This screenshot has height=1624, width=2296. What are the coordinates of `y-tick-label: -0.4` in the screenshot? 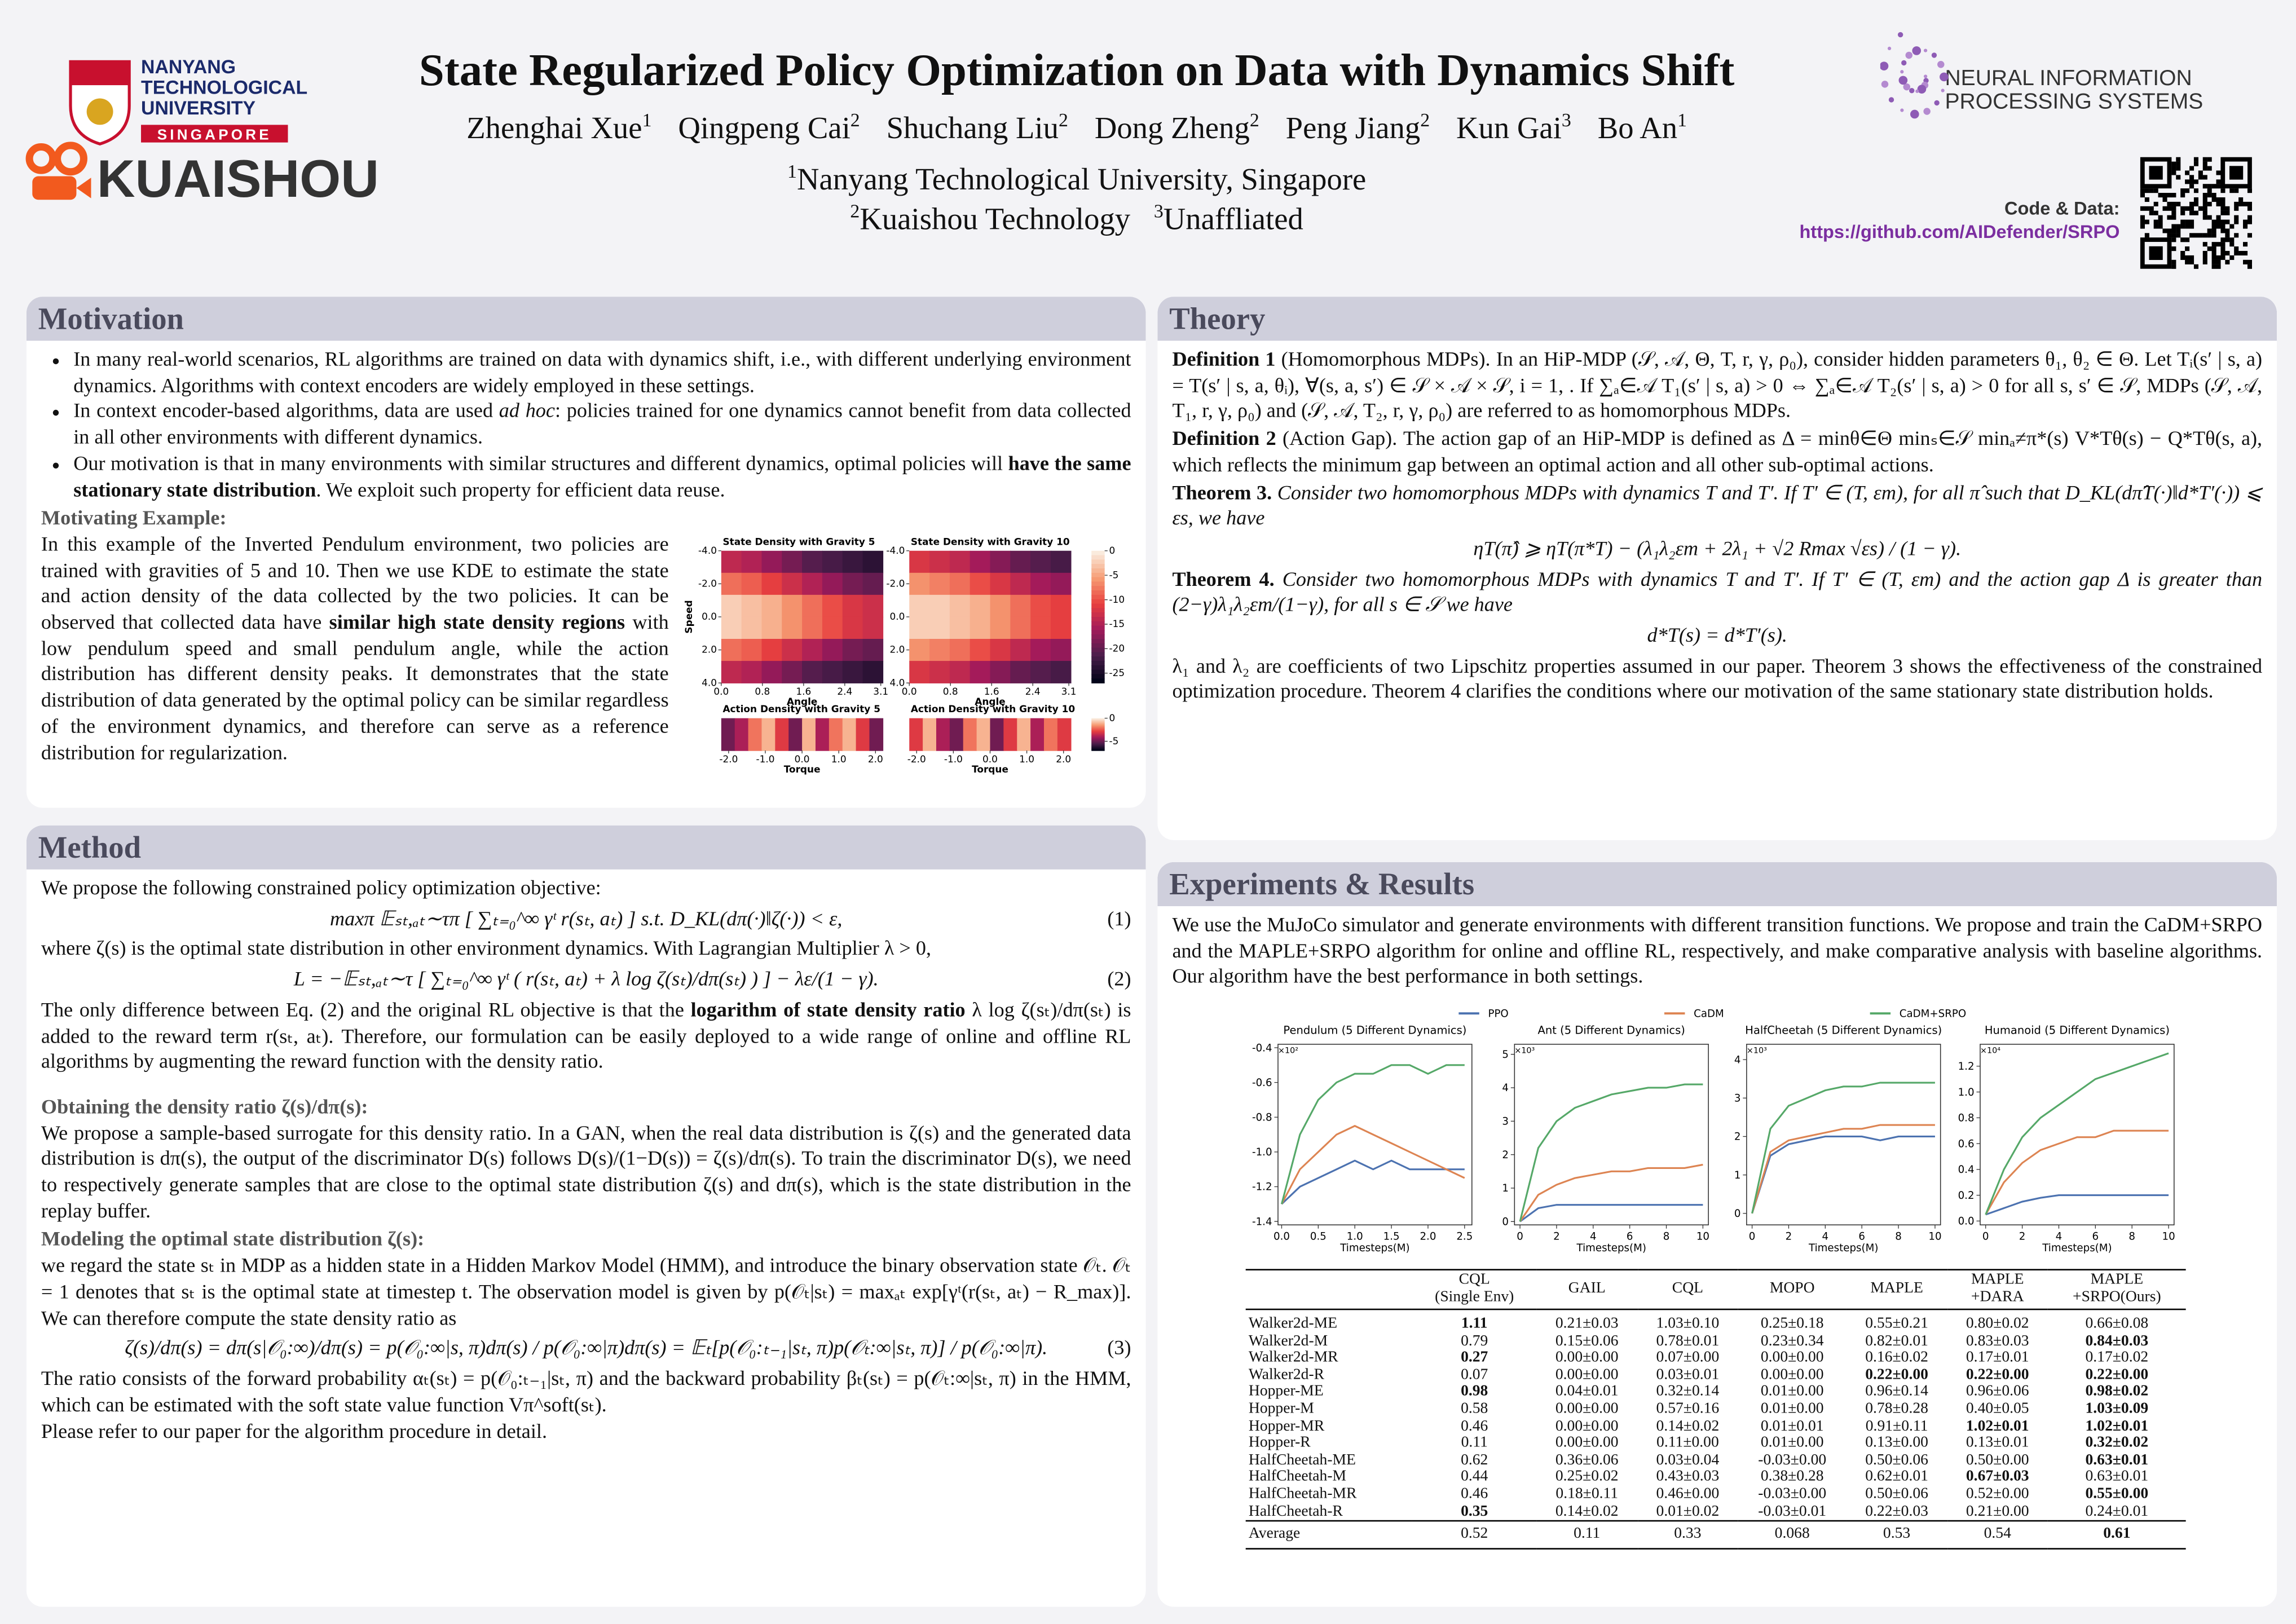 It's located at (1262, 1048).